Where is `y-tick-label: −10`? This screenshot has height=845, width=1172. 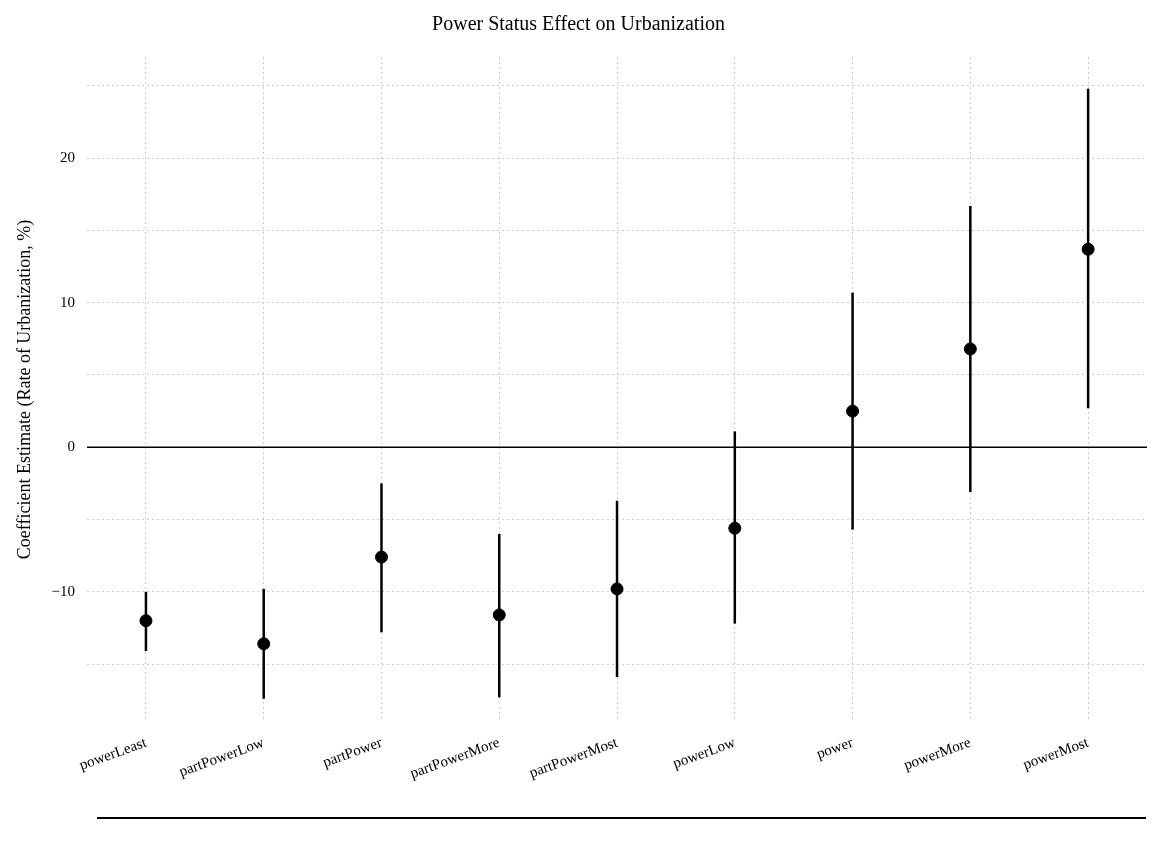
y-tick-label: −10 is located at coordinates (63, 590).